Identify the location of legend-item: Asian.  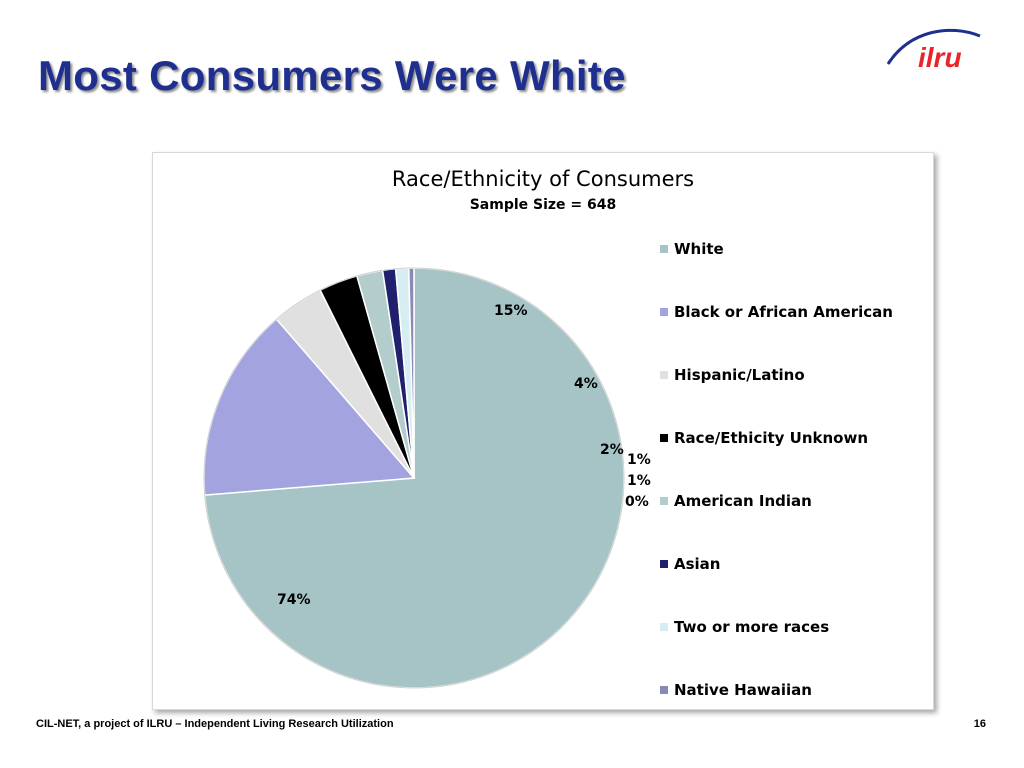
(690, 564).